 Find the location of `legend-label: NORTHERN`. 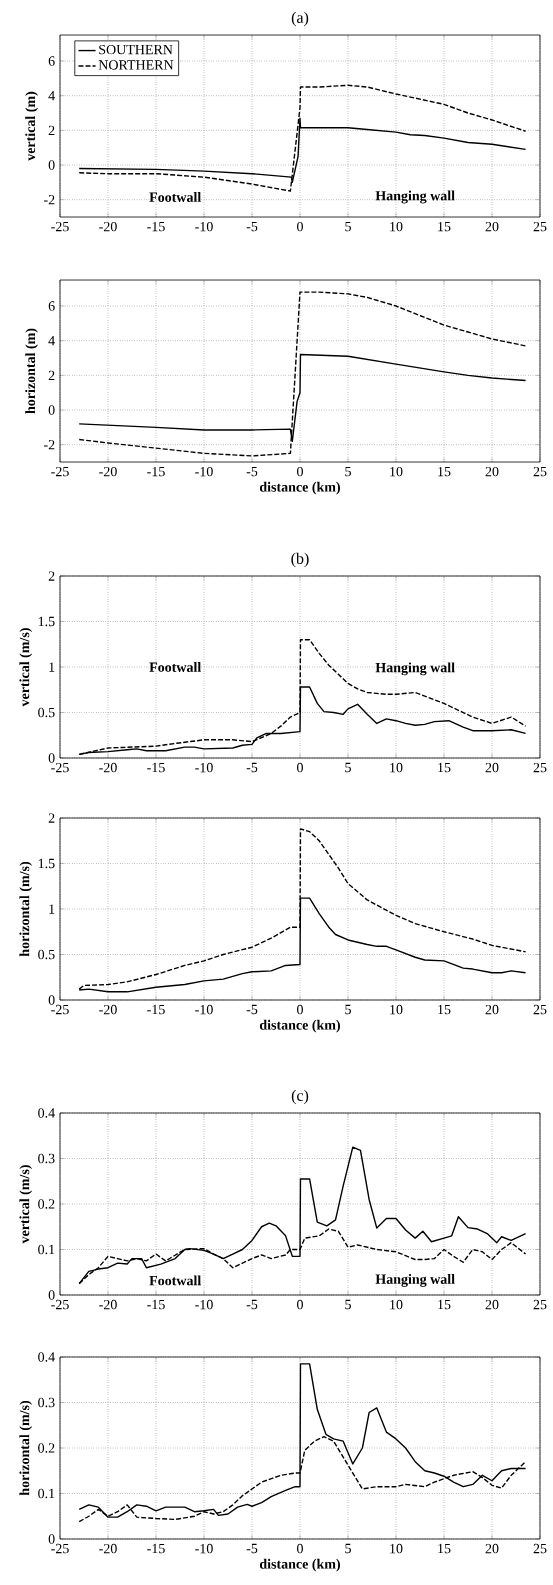

legend-label: NORTHERN is located at coordinates (136, 65).